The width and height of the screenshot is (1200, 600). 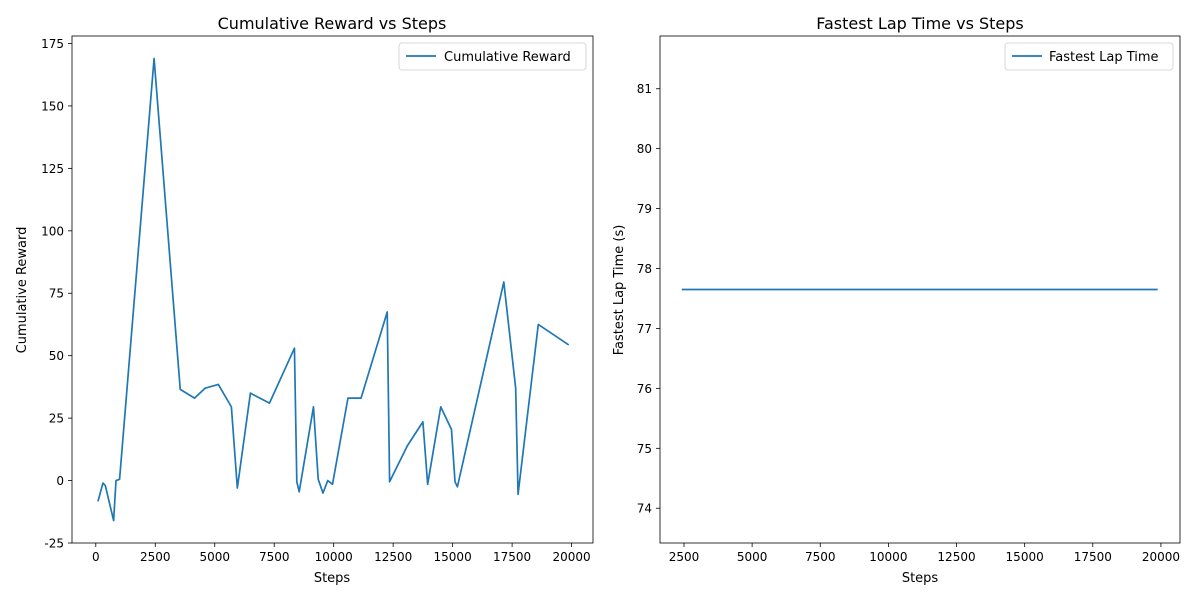 I want to click on y-tick-label: 74, so click(x=644, y=509).